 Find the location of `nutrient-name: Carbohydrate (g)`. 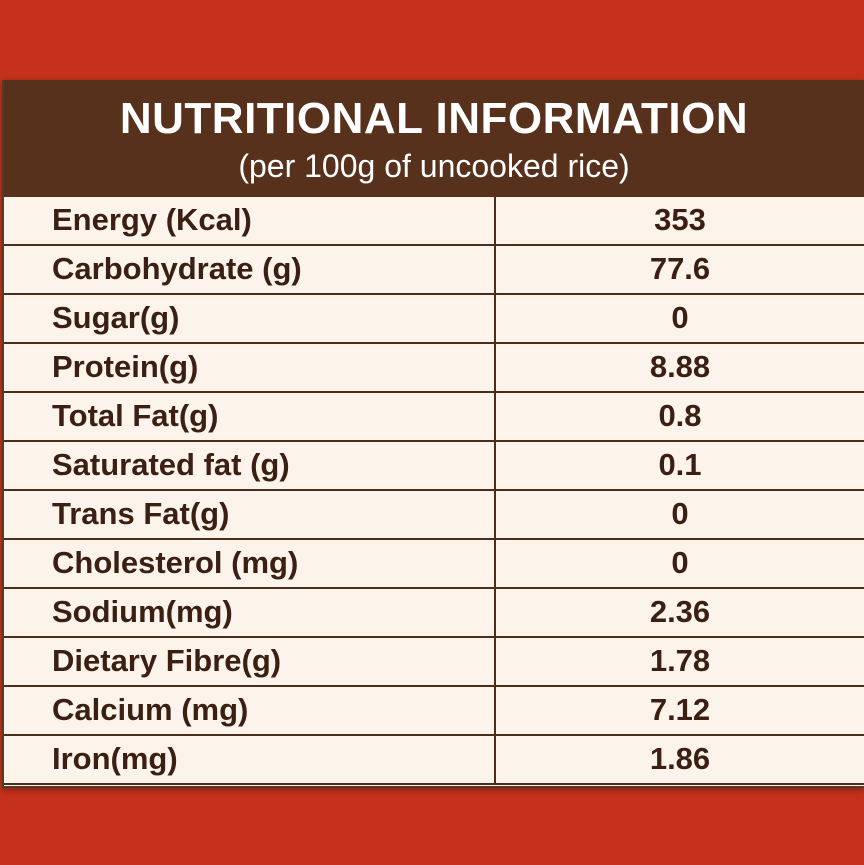

nutrient-name: Carbohydrate (g) is located at coordinates (250, 269).